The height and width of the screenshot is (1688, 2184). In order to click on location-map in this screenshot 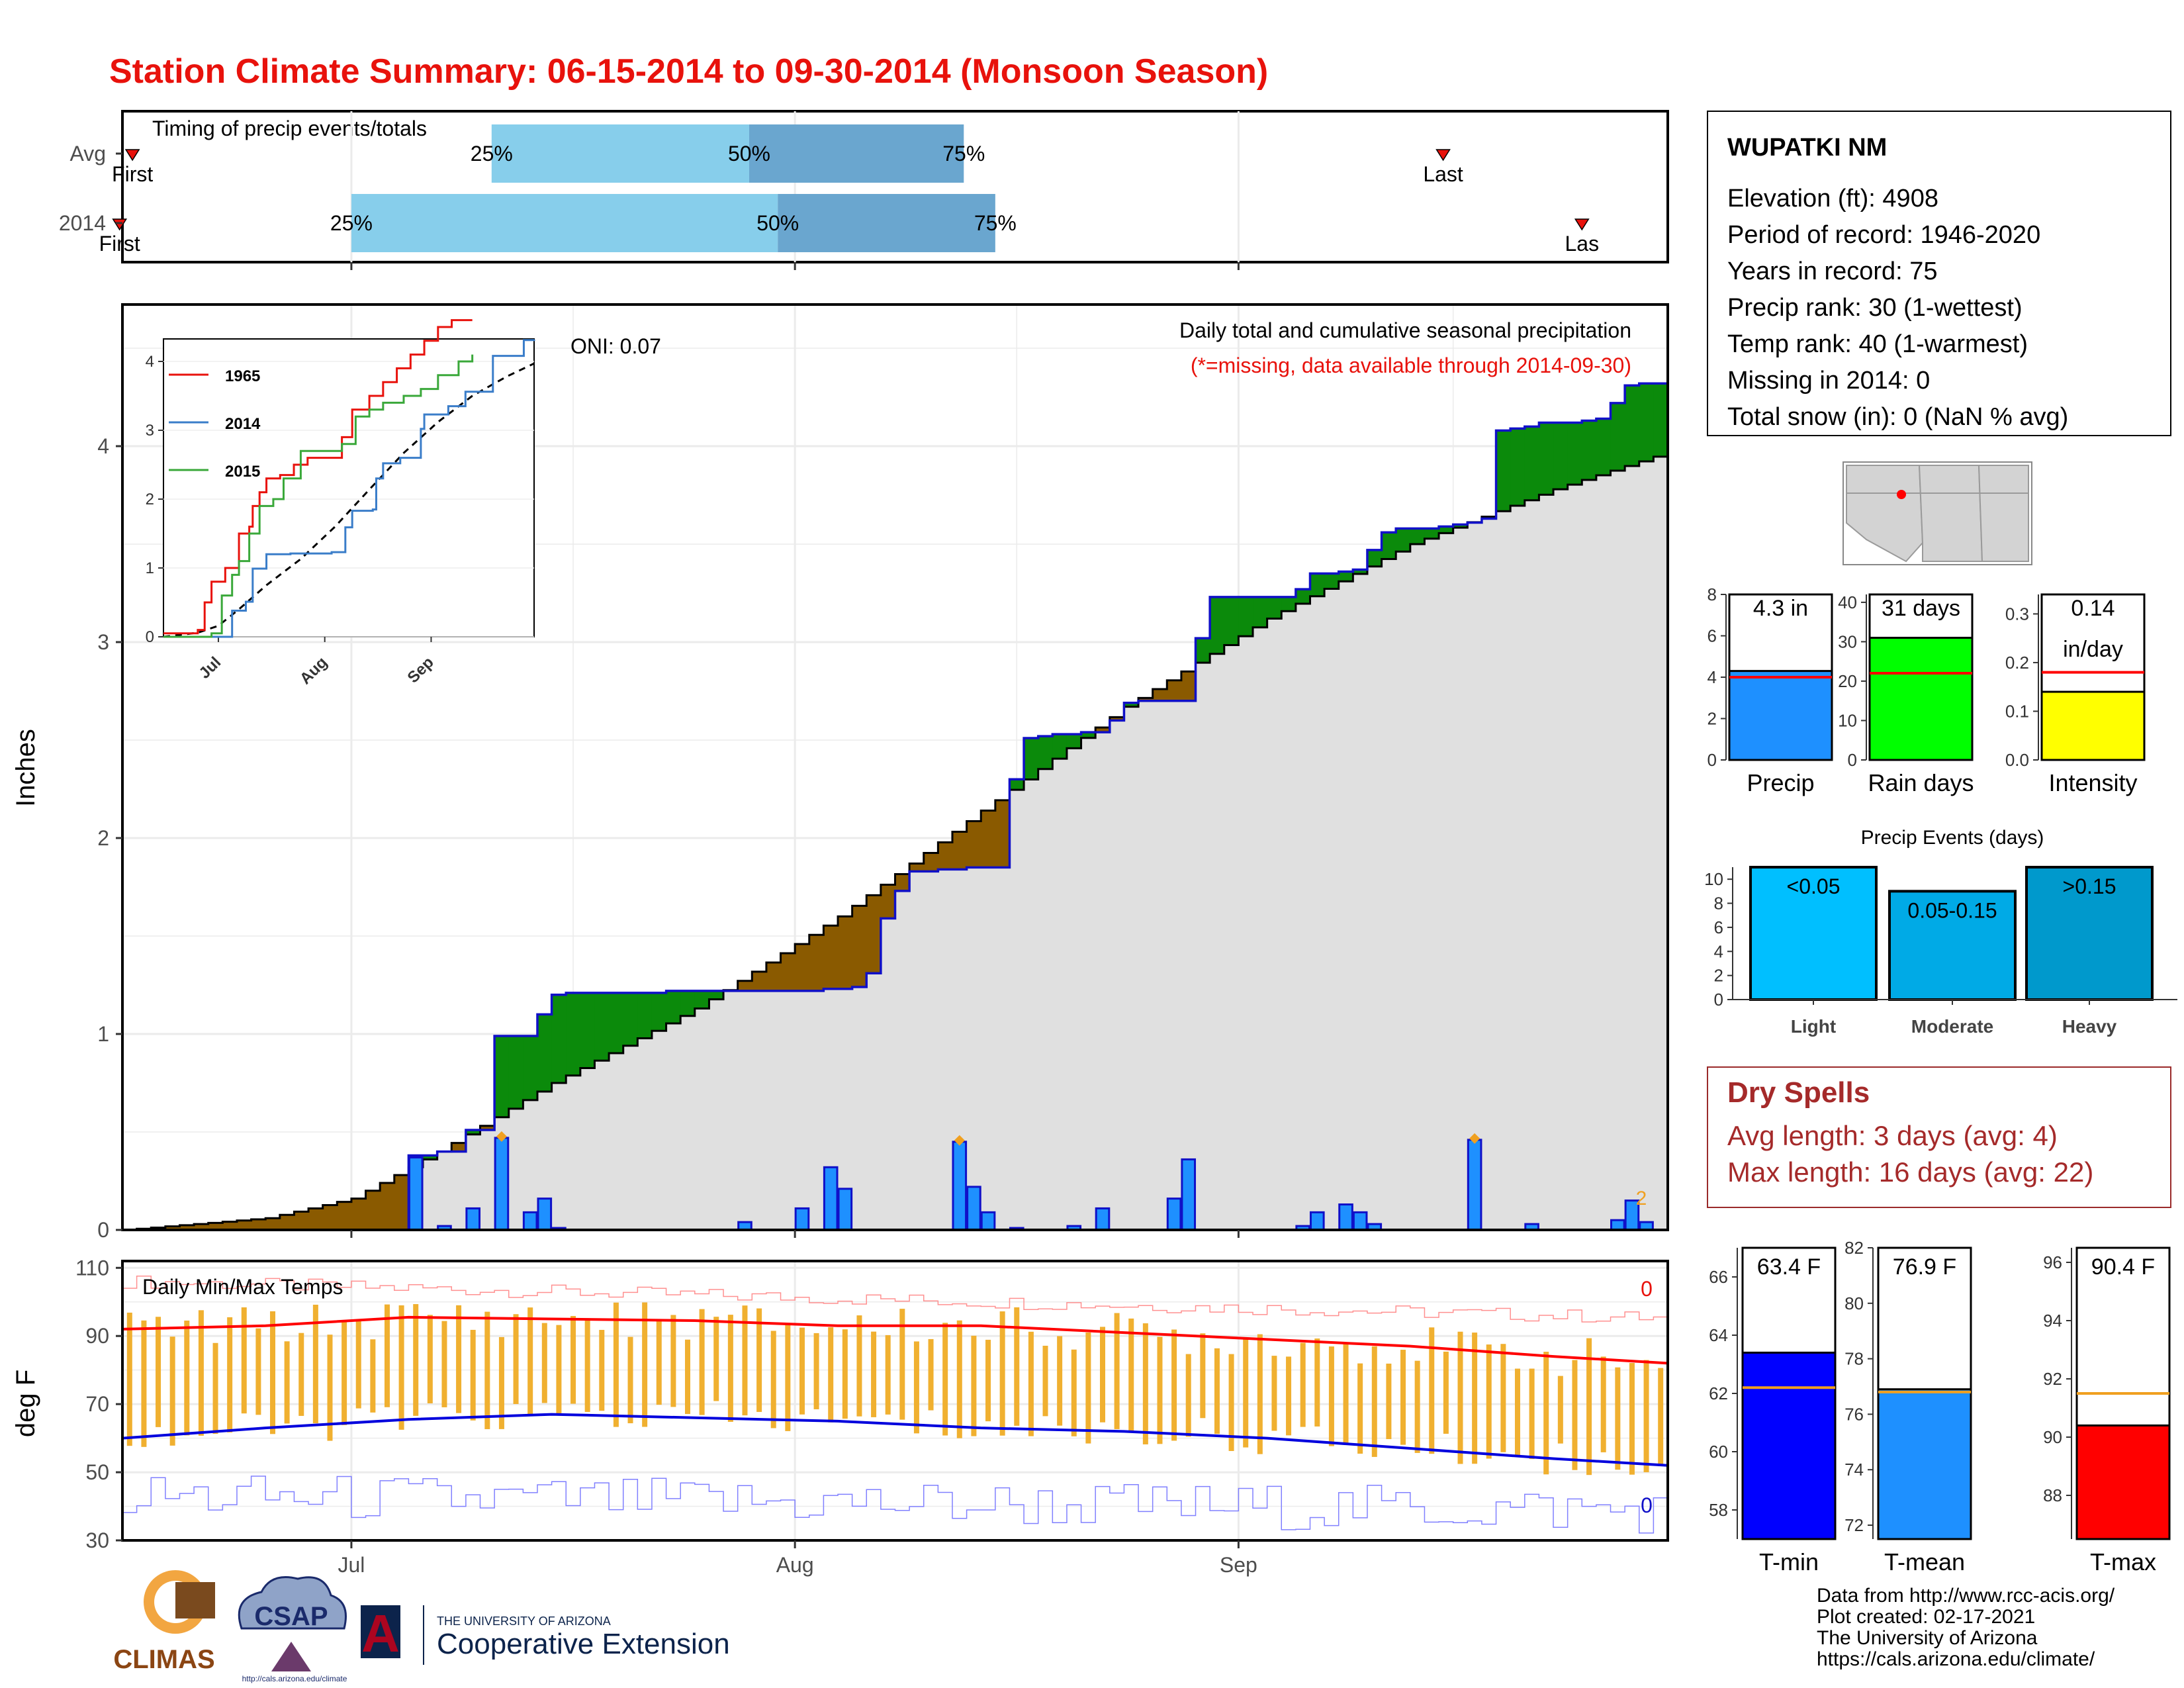, I will do `click(1937, 513)`.